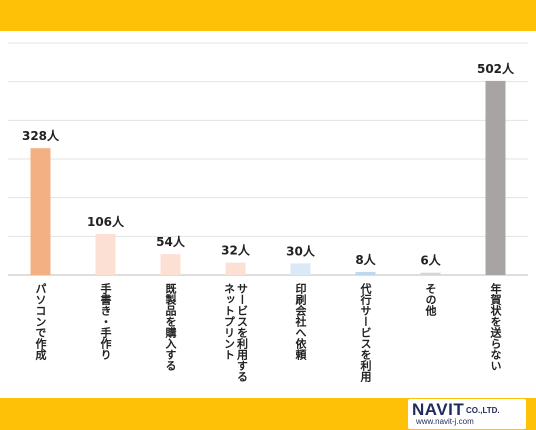 This screenshot has height=430, width=536. I want to click on data-label: 30人, so click(301, 250).